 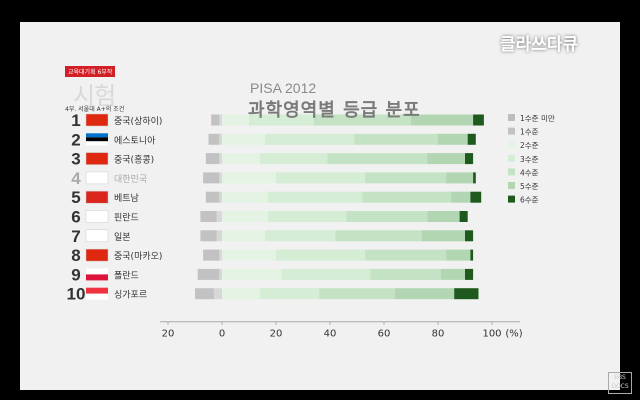 I want to click on country-label: 에스토니아, so click(x=135, y=140).